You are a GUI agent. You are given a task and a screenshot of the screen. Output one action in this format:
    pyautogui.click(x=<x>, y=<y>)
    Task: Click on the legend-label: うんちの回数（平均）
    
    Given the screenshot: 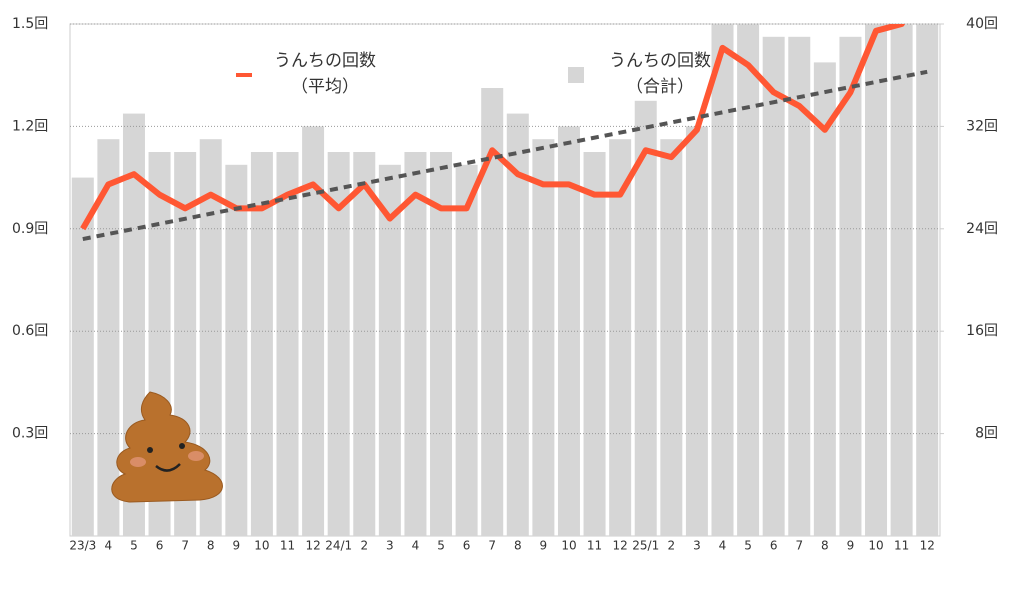 What is the action you would take?
    pyautogui.click(x=325, y=74)
    